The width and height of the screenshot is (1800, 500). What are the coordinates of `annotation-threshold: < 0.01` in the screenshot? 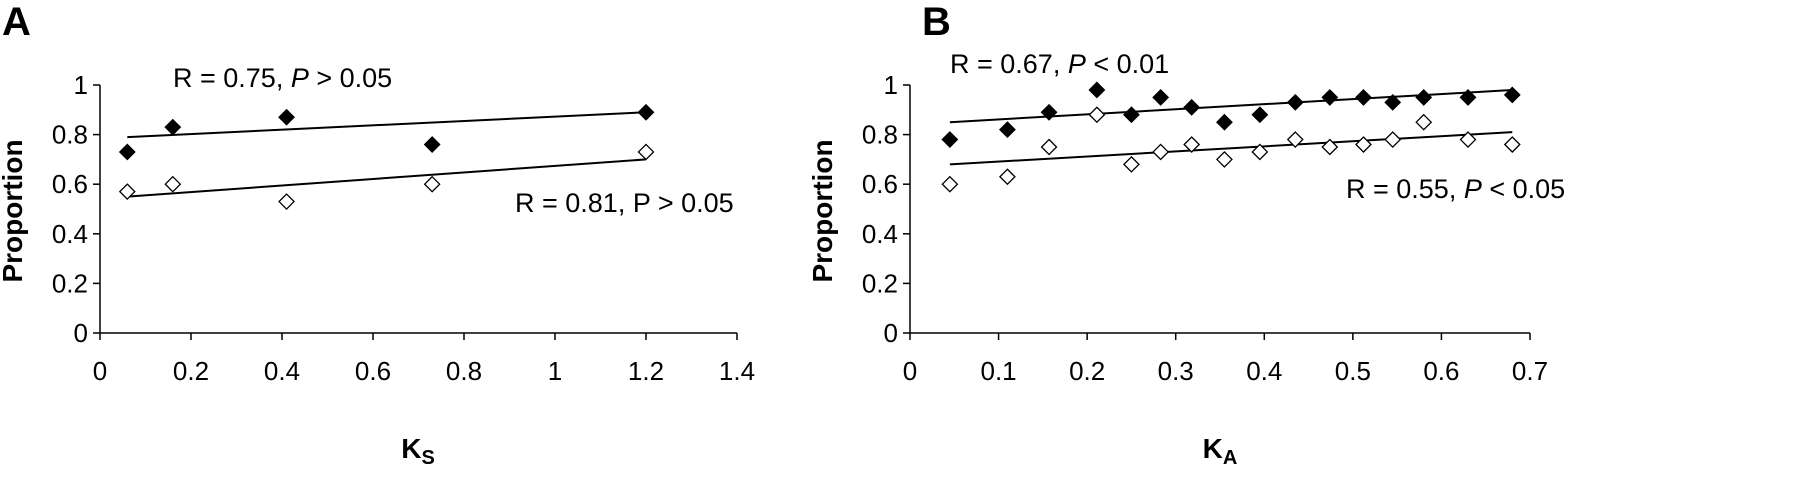 It's located at (1127, 64).